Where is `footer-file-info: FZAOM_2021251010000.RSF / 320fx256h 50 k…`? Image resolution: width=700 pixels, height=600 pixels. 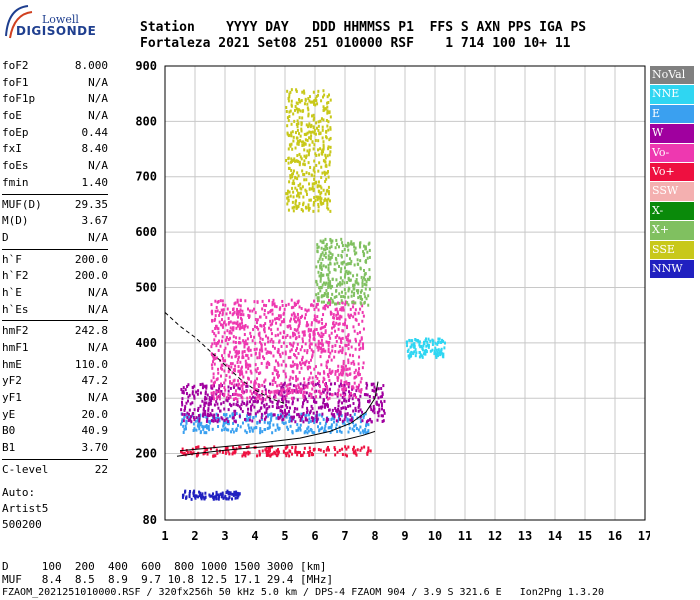 footer-file-info: FZAOM_2021251010000.RSF / 320fx256h 50 k… is located at coordinates (303, 592).